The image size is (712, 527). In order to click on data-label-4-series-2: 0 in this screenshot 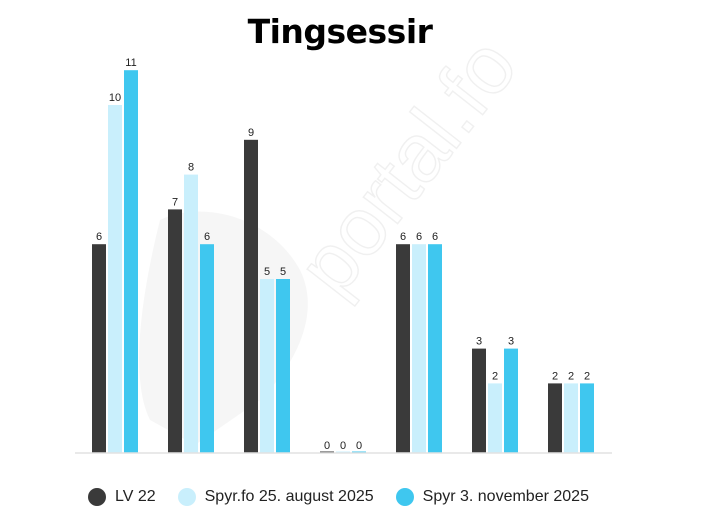, I will do `click(343, 446)`.